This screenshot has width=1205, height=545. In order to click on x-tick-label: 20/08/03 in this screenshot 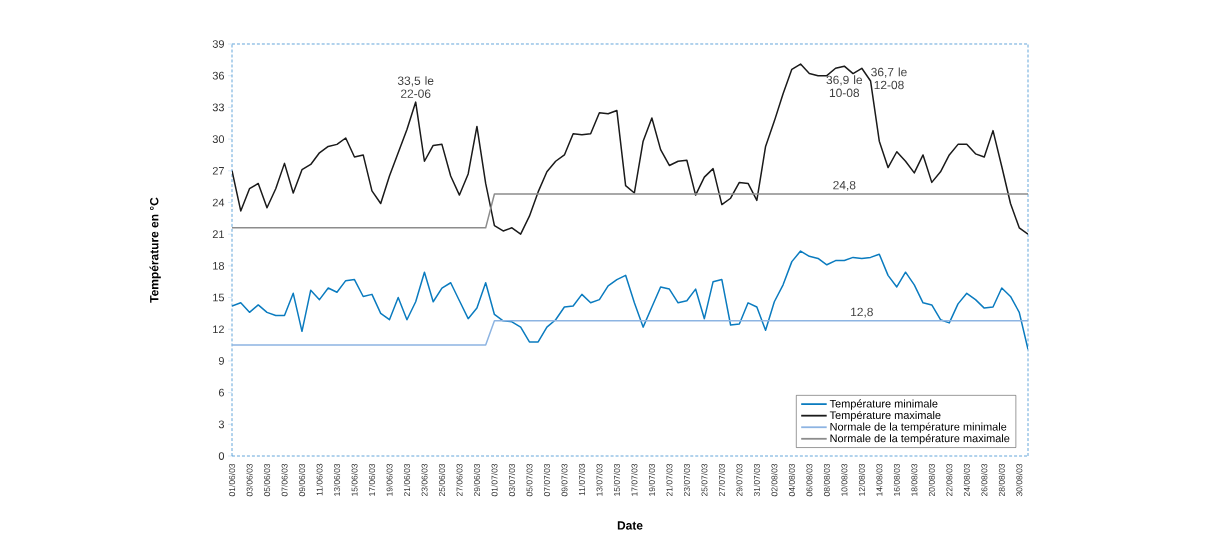, I will do `click(931, 480)`.